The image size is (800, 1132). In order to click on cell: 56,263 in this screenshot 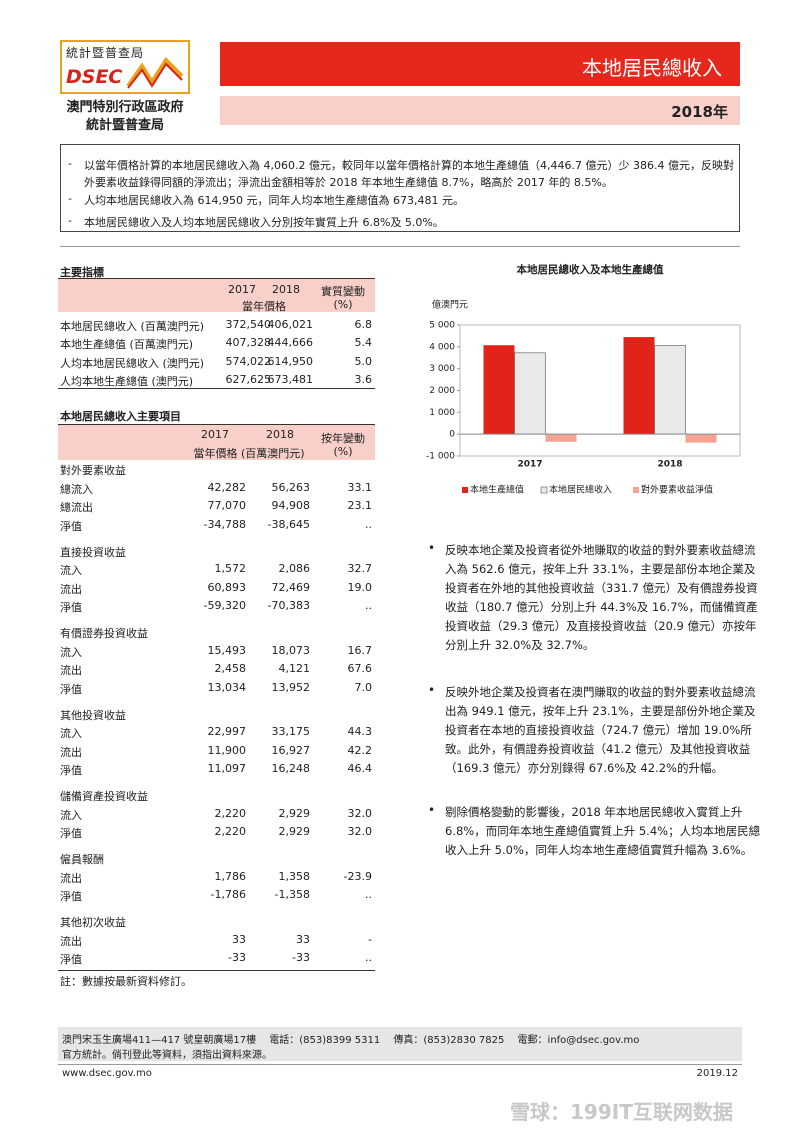, I will do `click(291, 487)`.